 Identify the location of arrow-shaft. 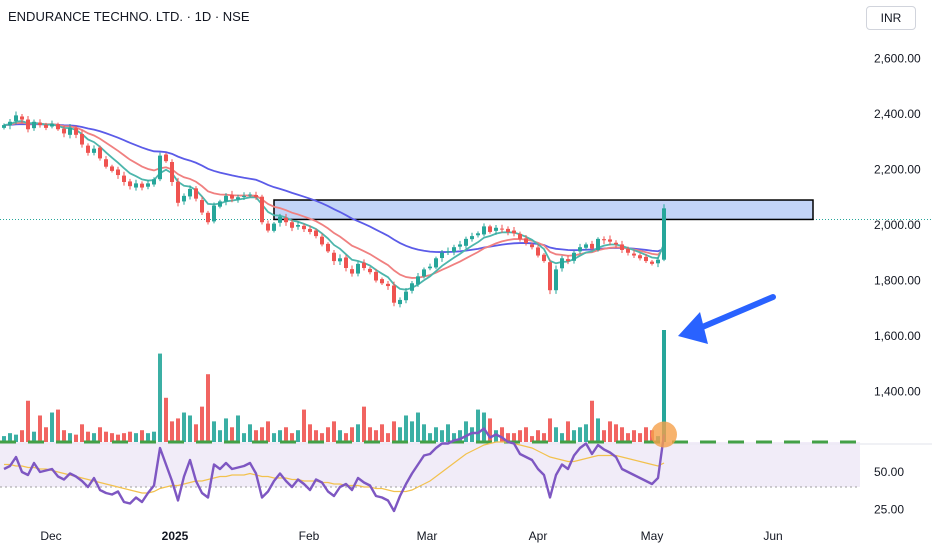
(736, 312).